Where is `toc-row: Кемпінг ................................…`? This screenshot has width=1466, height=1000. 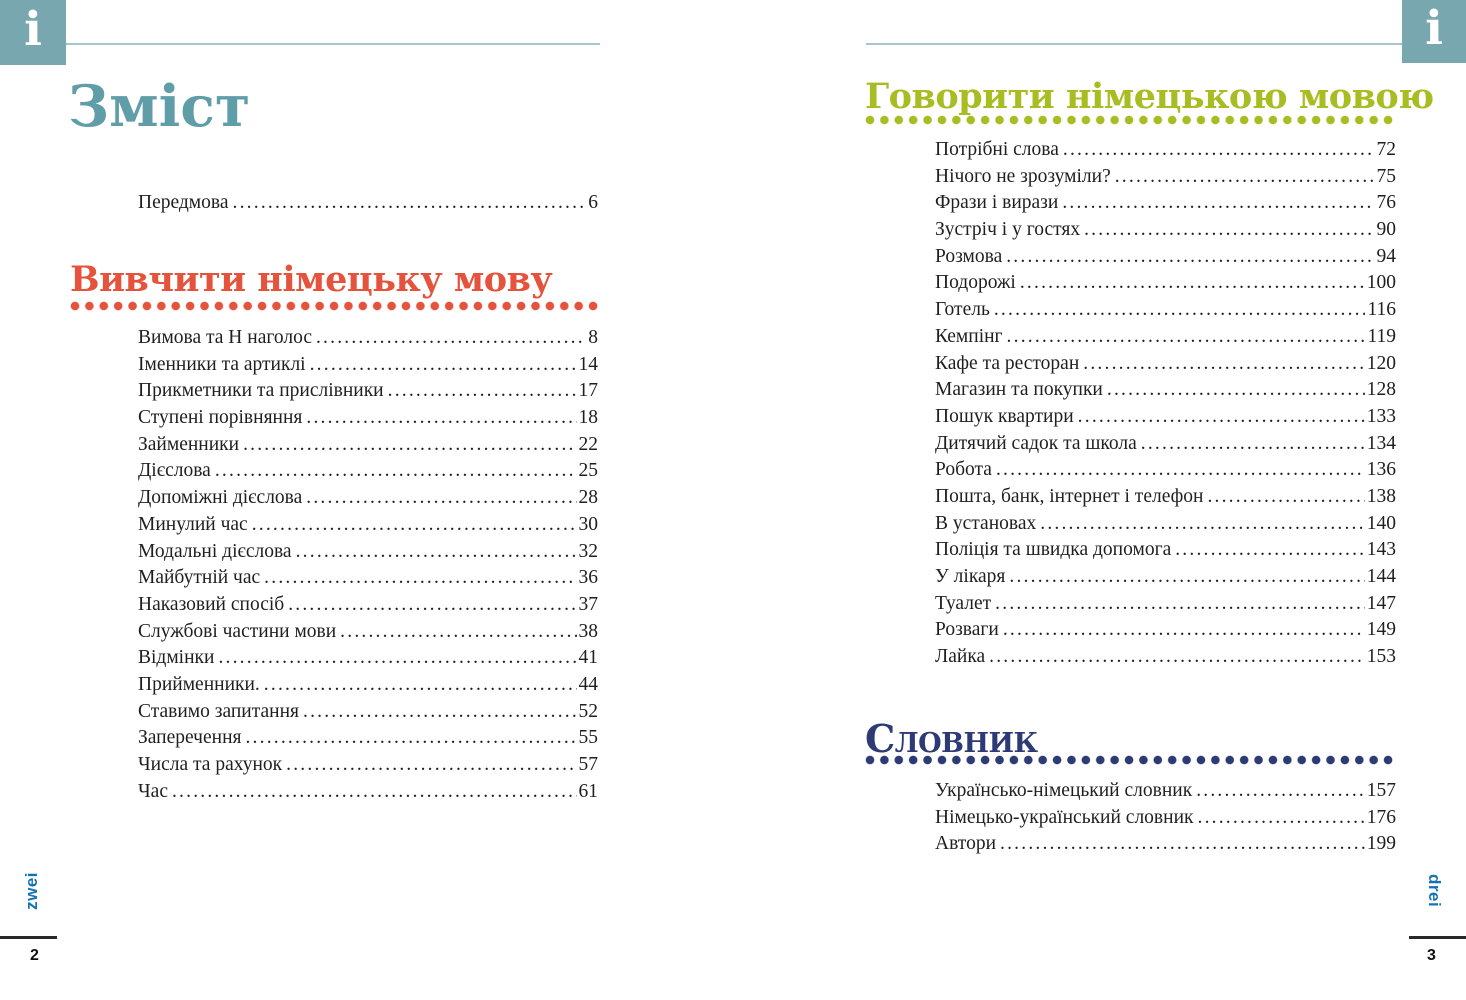
toc-row: Кемпінг ................................… is located at coordinates (1165, 337).